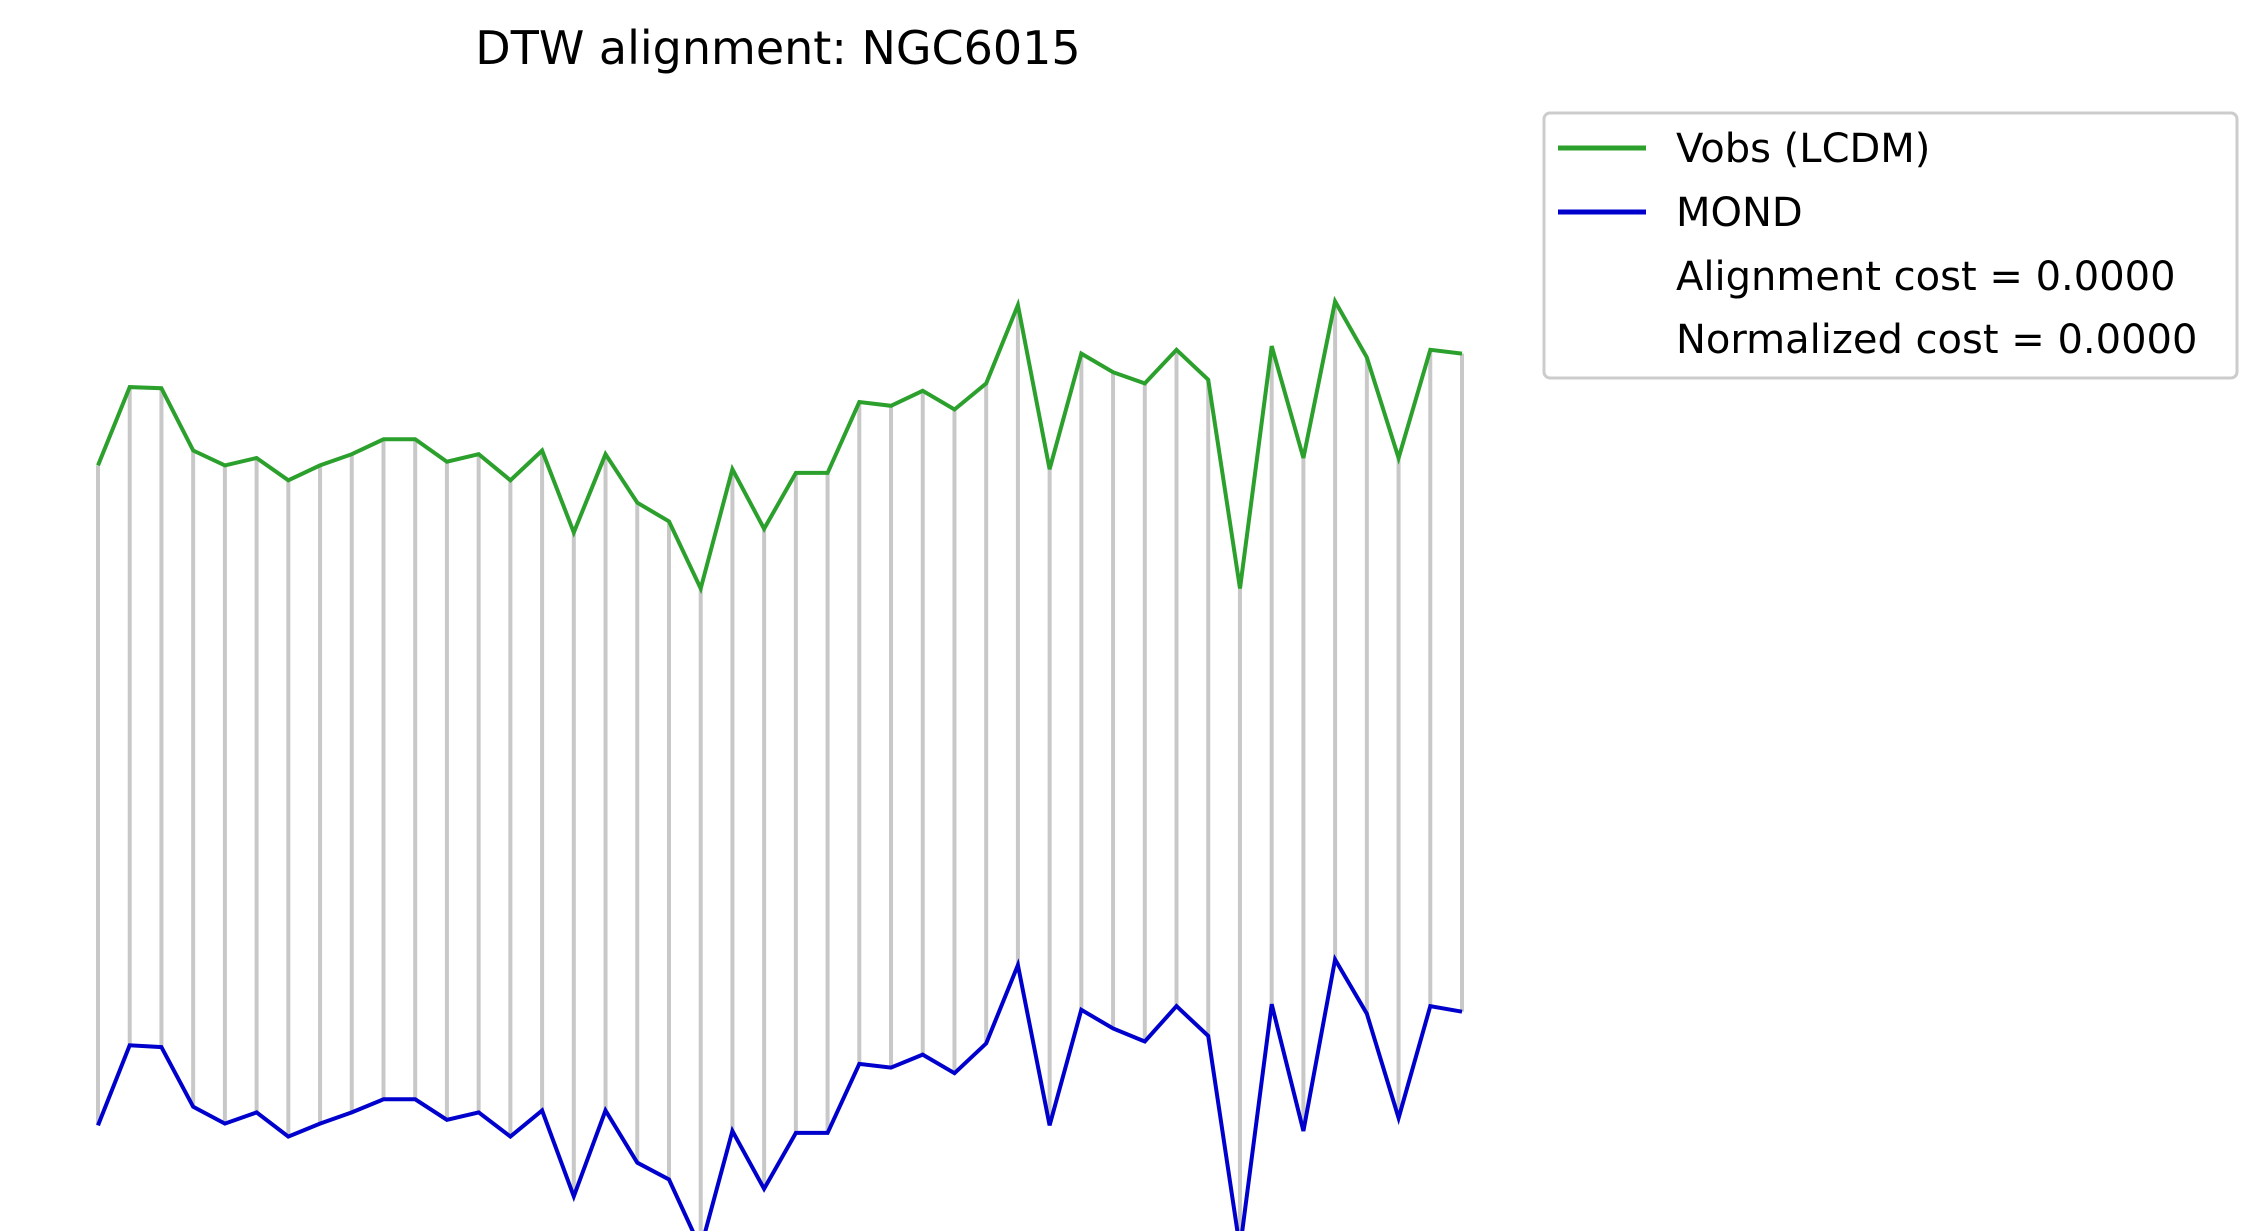  I want to click on series-line-vobs, so click(779, 445).